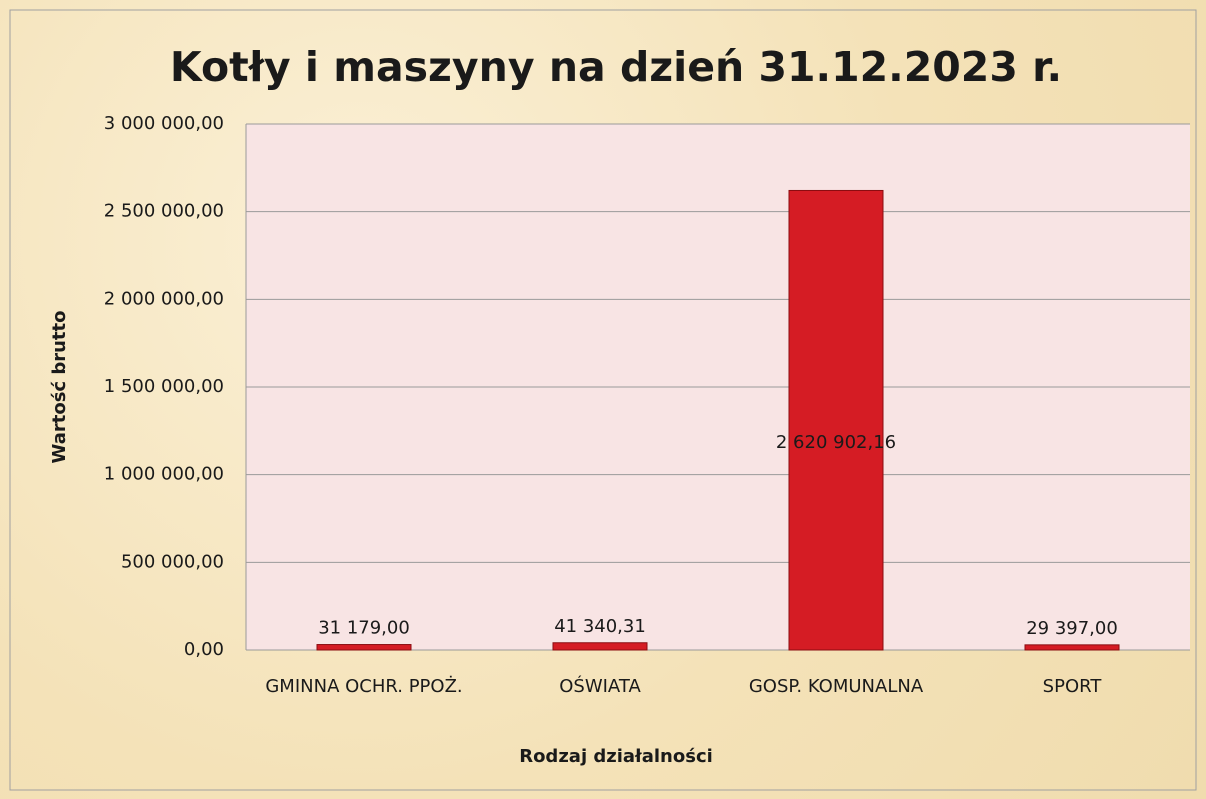  I want to click on y-tick-label: 1 000 000,00, so click(164, 474).